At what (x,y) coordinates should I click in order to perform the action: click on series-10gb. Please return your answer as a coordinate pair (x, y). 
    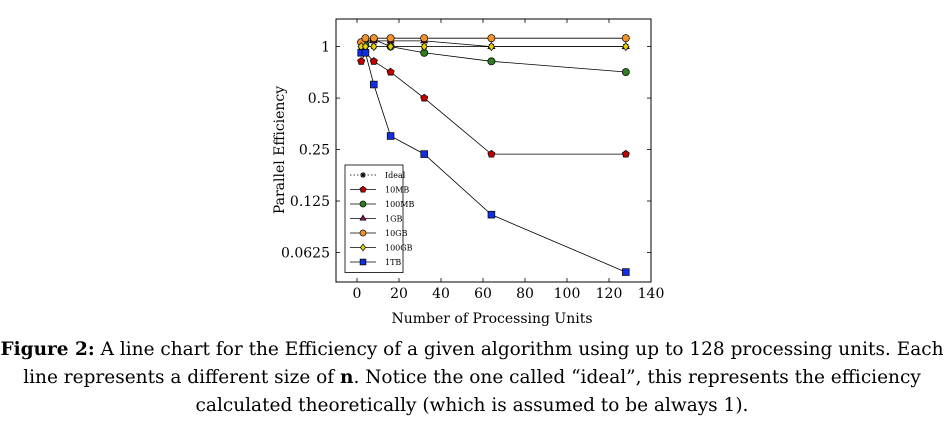
    Looking at the image, I should click on (493, 40).